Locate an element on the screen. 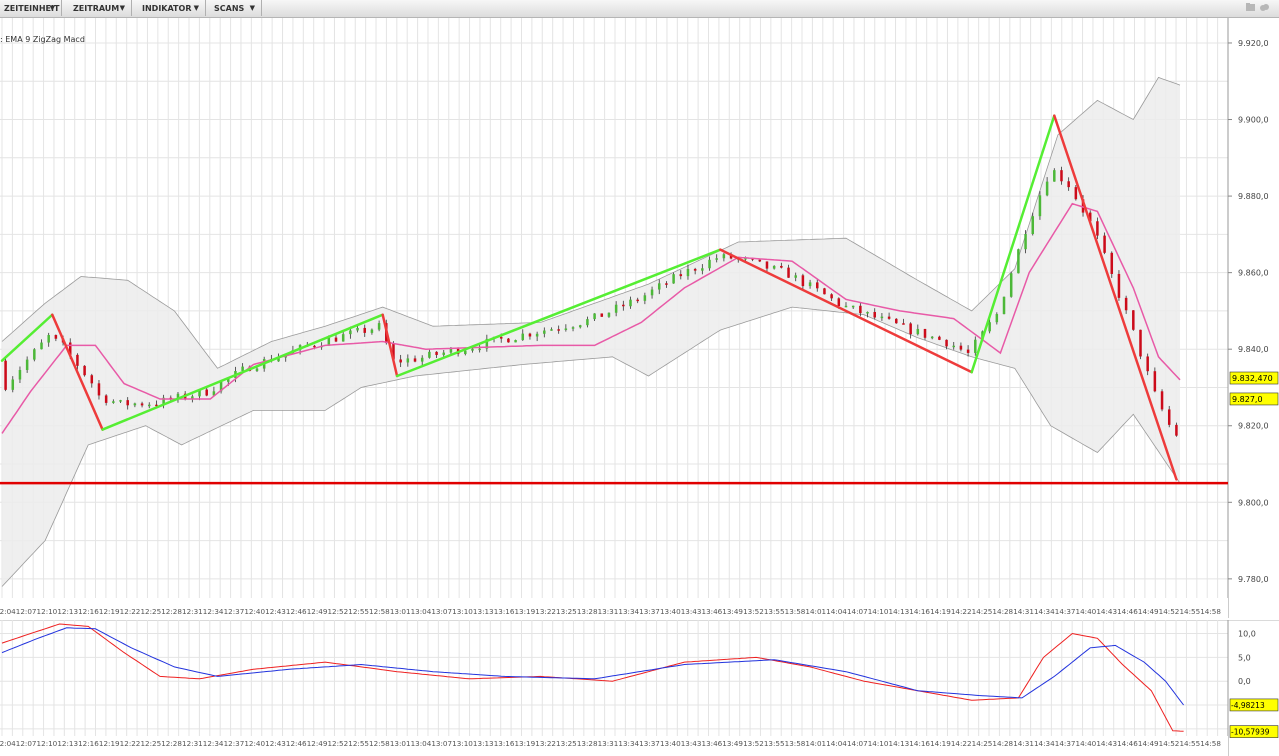  macd-badge-label: -10,57939 is located at coordinates (1250, 732).